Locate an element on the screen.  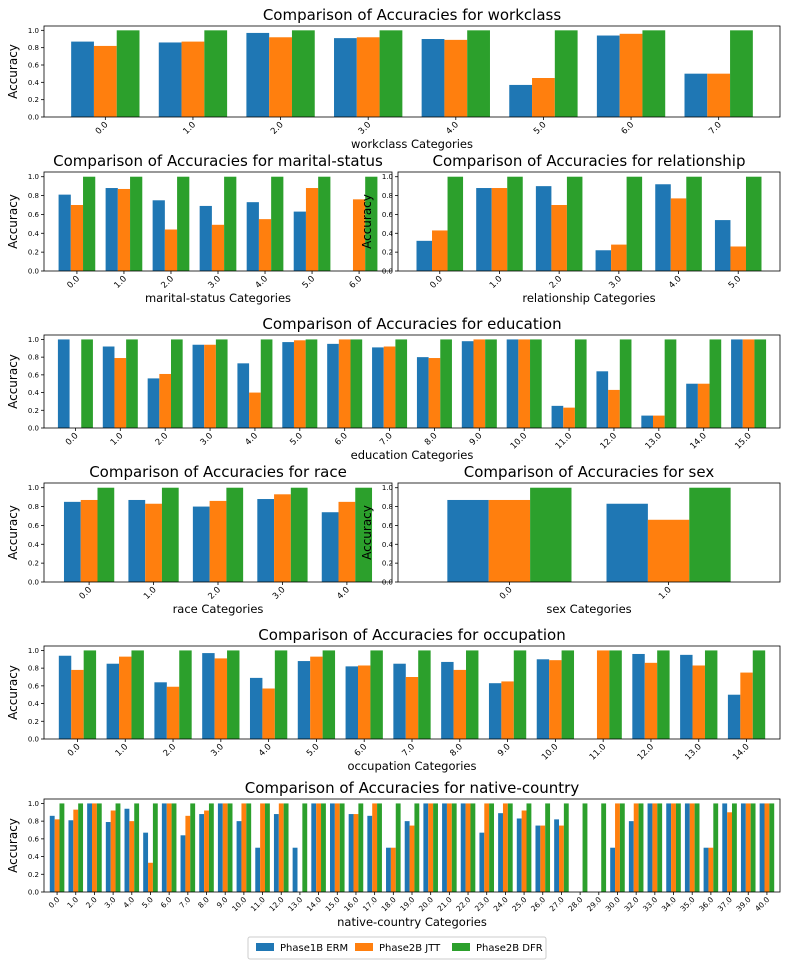
series-erm is located at coordinates (547, 540).